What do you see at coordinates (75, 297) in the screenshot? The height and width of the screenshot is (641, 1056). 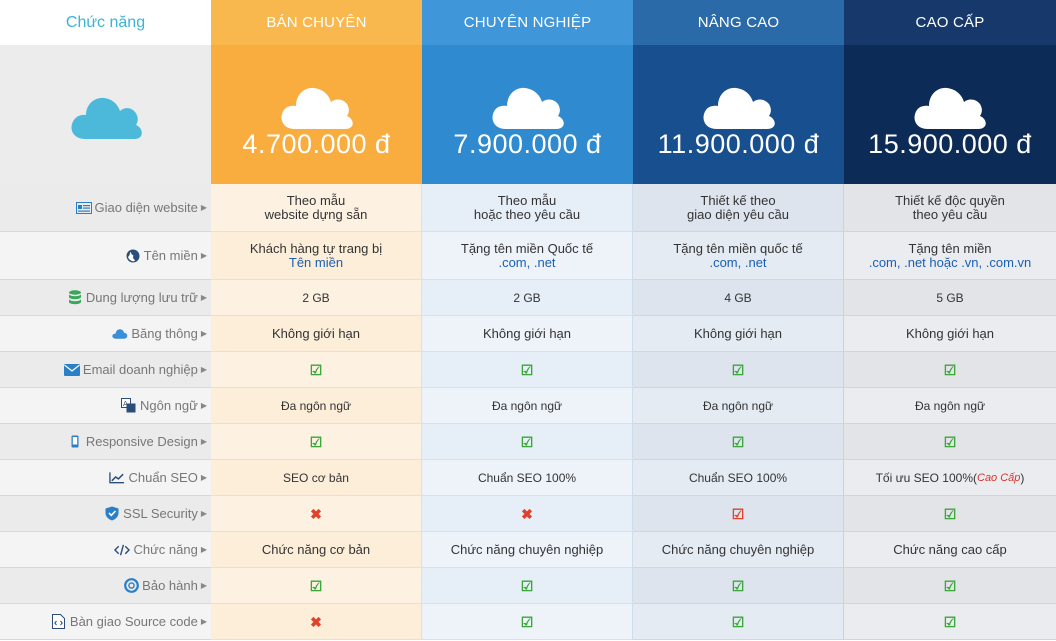 I see `database-icon` at bounding box center [75, 297].